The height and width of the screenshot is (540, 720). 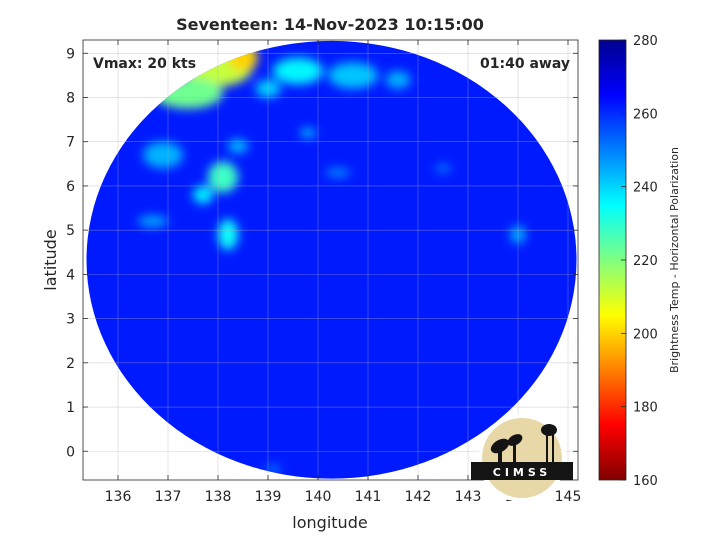 What do you see at coordinates (70, 408) in the screenshot?
I see `y-tick-label: 1` at bounding box center [70, 408].